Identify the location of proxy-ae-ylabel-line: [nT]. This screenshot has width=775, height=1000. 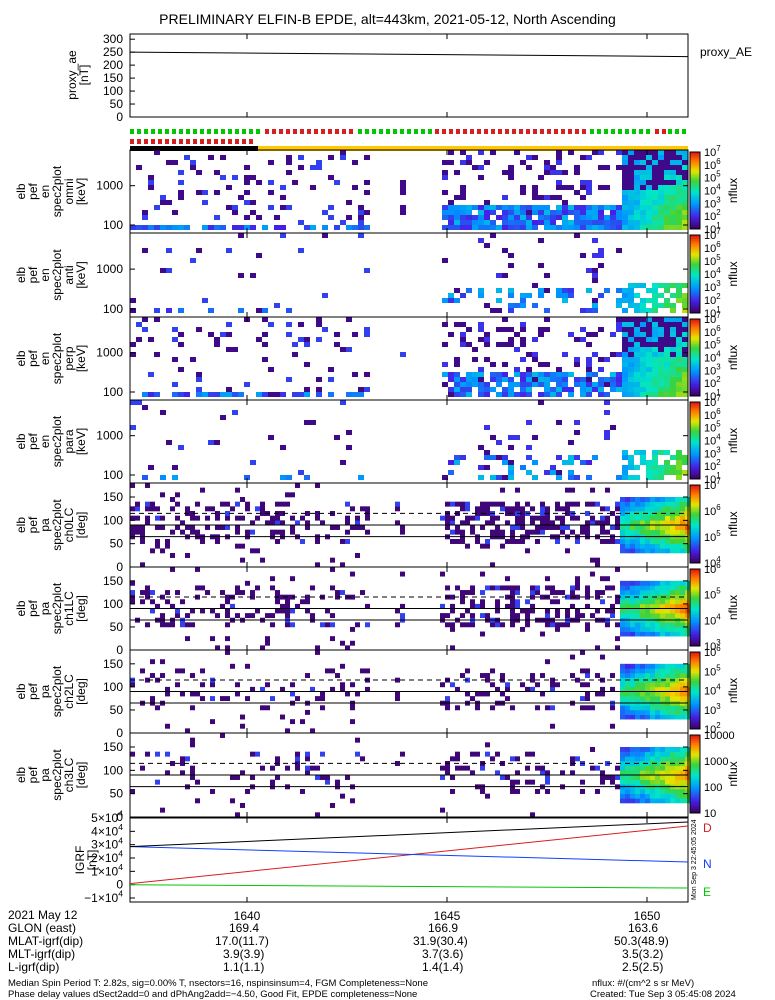
(84, 75).